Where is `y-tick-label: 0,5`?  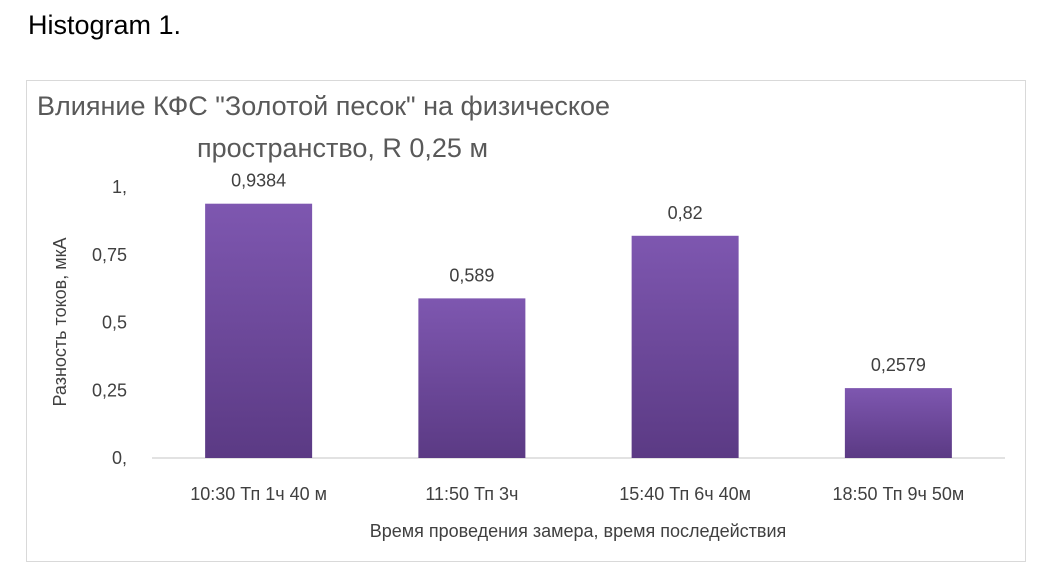
y-tick-label: 0,5 is located at coordinates (114, 323).